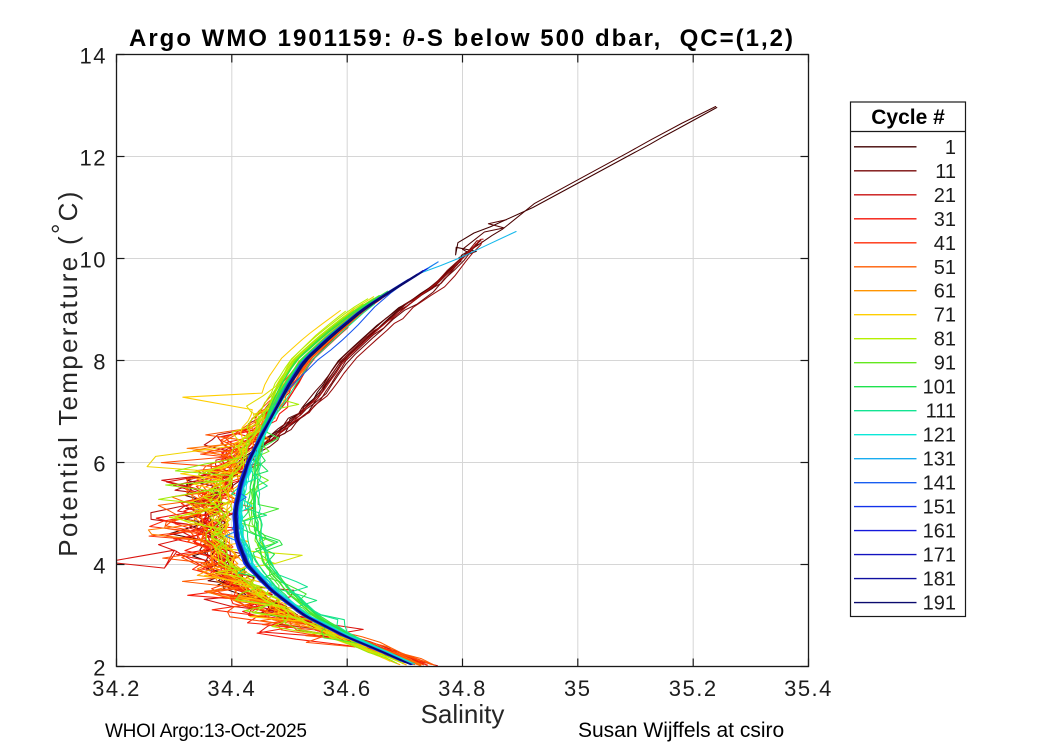 The height and width of the screenshot is (750, 1050). What do you see at coordinates (945, 316) in the screenshot?
I see `svg-text: 71` at bounding box center [945, 316].